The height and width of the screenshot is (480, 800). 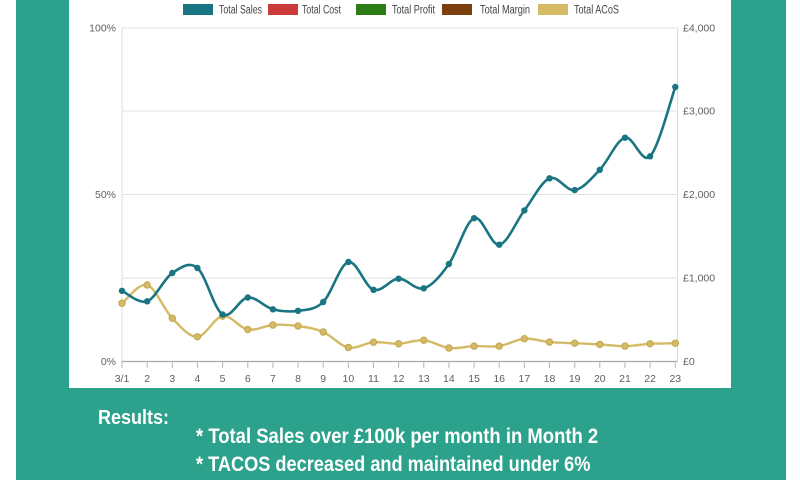 I want to click on svg-text: 16, so click(x=499, y=379).